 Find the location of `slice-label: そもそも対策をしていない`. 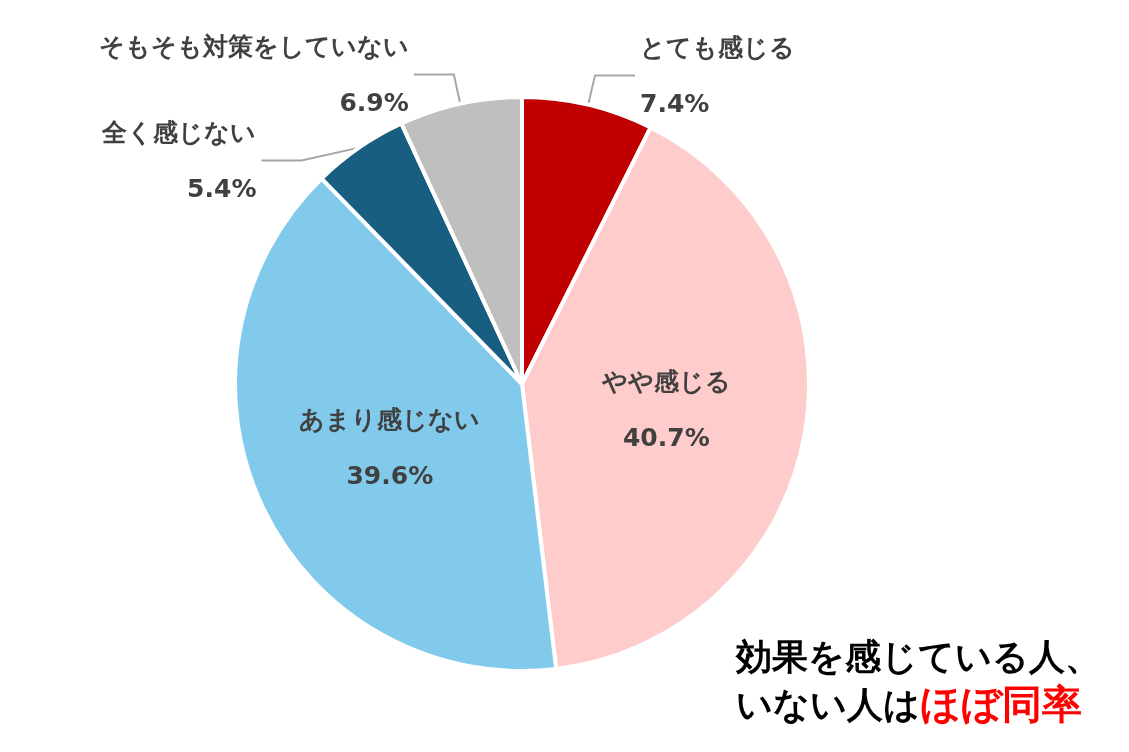

slice-label: そもそも対策をしていない is located at coordinates (253, 46).